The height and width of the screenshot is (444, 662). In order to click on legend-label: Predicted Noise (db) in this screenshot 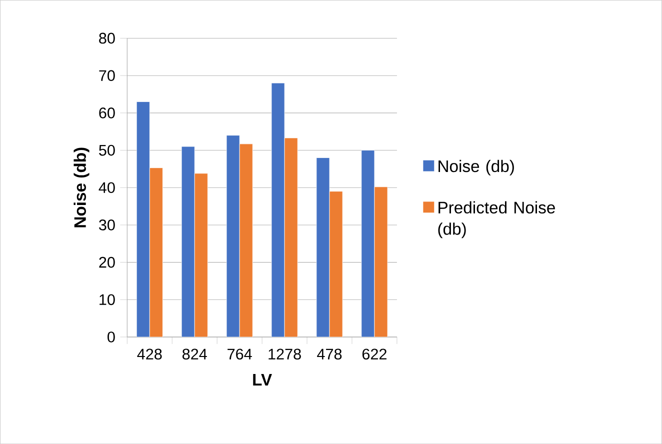, I will do `click(496, 219)`.